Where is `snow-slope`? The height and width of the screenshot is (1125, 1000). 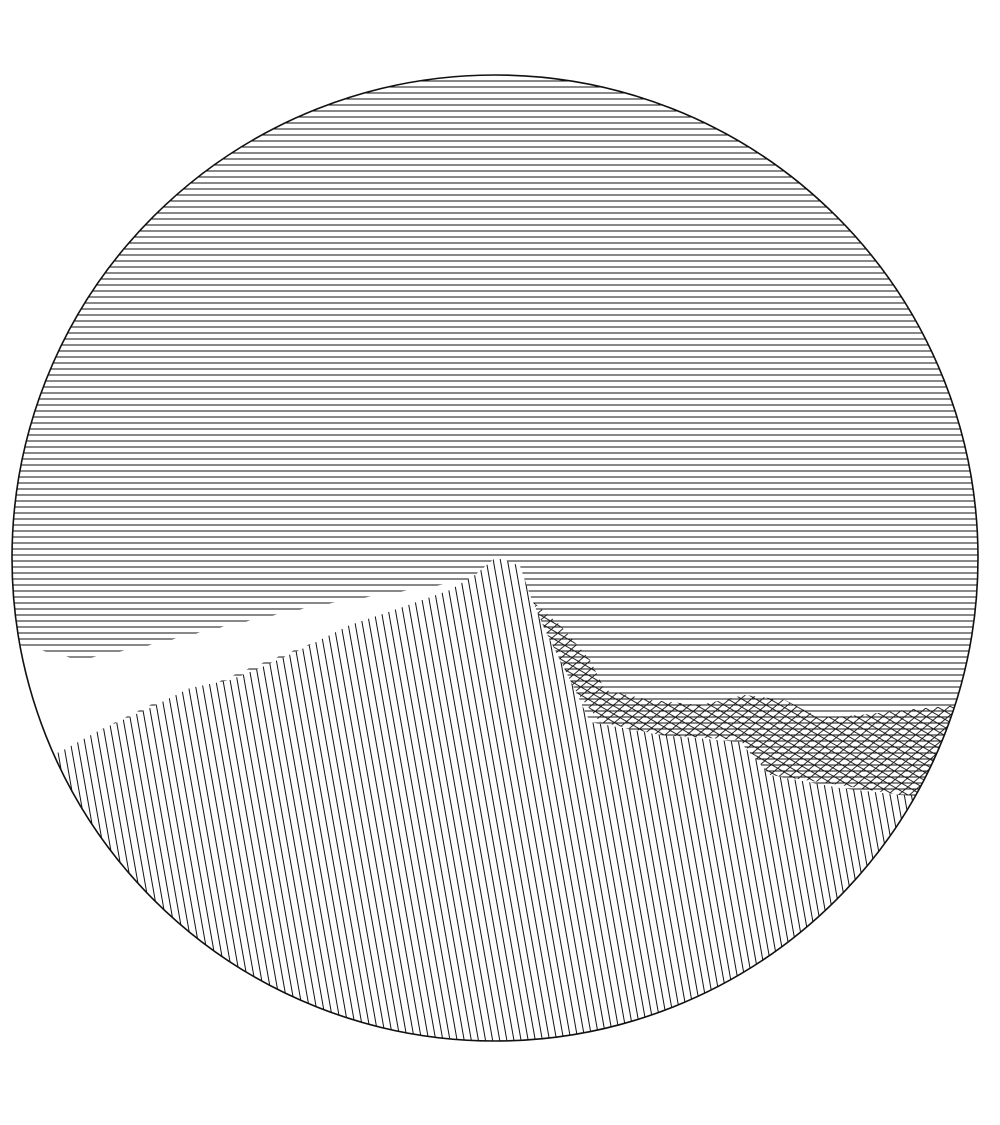 snow-slope is located at coordinates (253, 667).